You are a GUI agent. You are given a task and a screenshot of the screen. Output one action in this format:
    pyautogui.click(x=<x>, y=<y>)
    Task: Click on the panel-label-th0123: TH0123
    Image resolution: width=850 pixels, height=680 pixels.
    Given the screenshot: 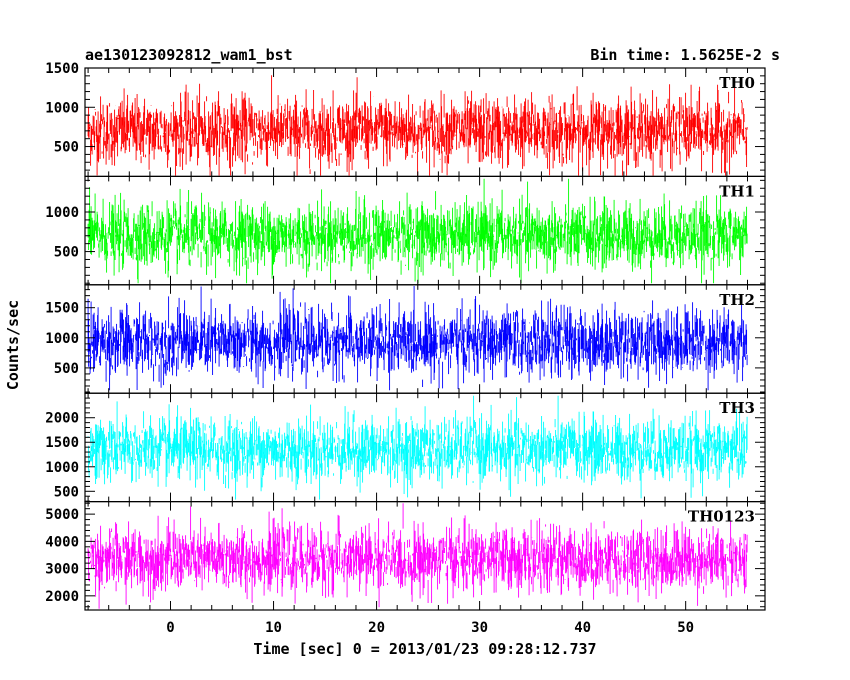 What is the action you would take?
    pyautogui.click(x=721, y=517)
    